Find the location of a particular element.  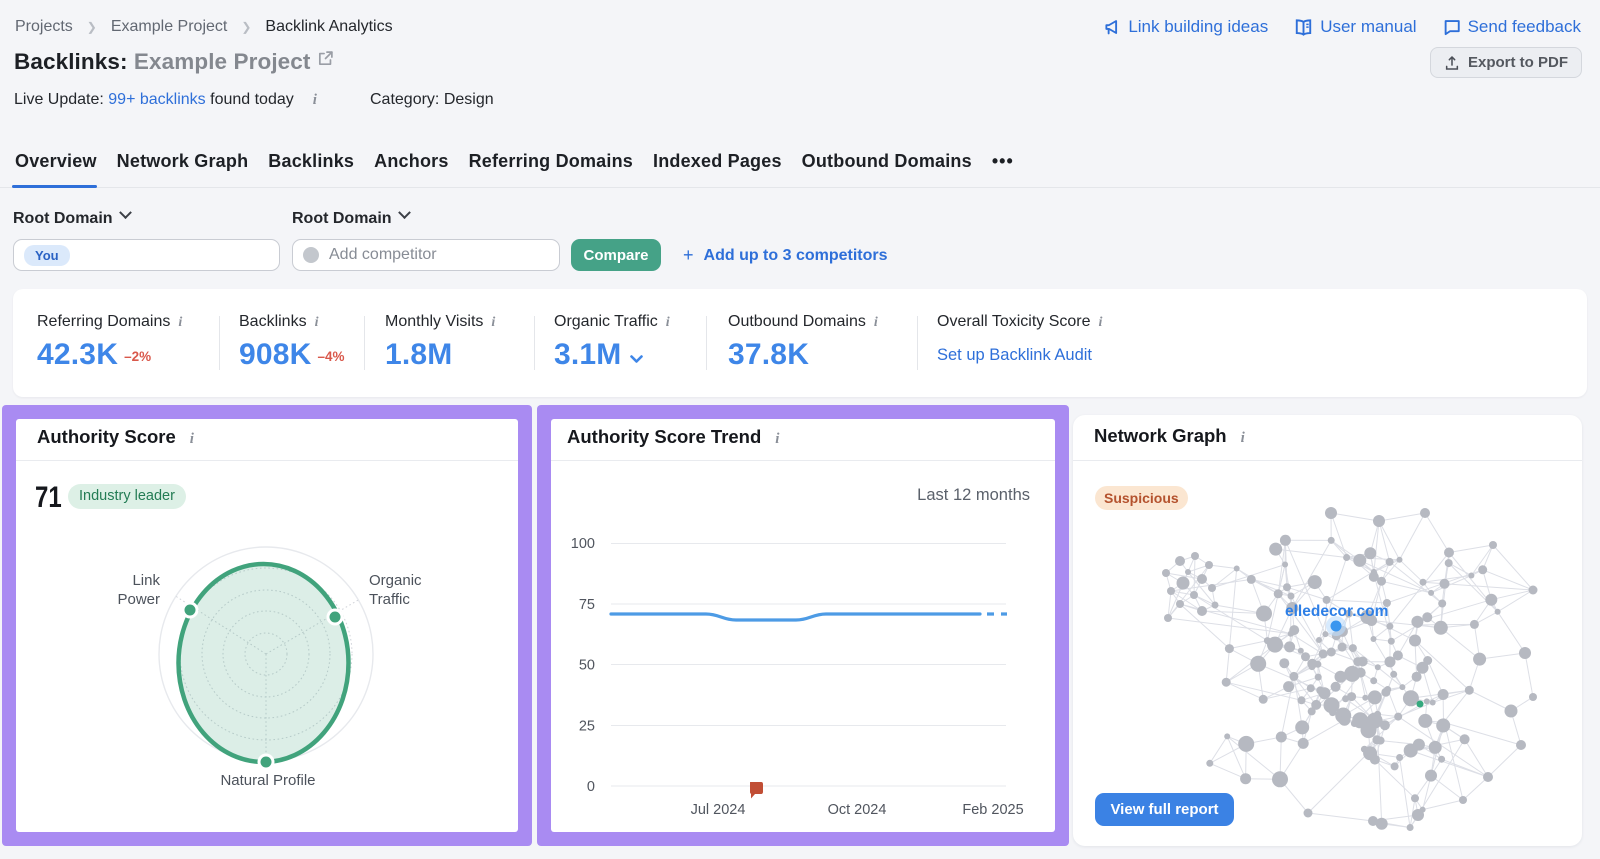

svg-text: 100 is located at coordinates (583, 544).